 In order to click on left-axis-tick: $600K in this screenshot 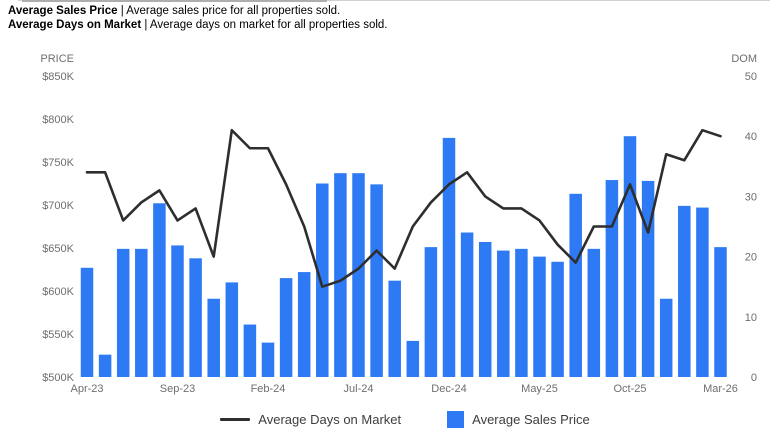, I will do `click(58, 292)`.